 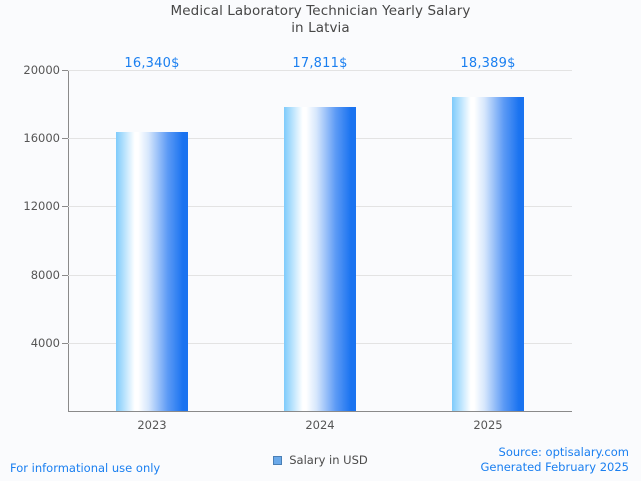 What do you see at coordinates (68, 241) in the screenshot?
I see `y-axis-line` at bounding box center [68, 241].